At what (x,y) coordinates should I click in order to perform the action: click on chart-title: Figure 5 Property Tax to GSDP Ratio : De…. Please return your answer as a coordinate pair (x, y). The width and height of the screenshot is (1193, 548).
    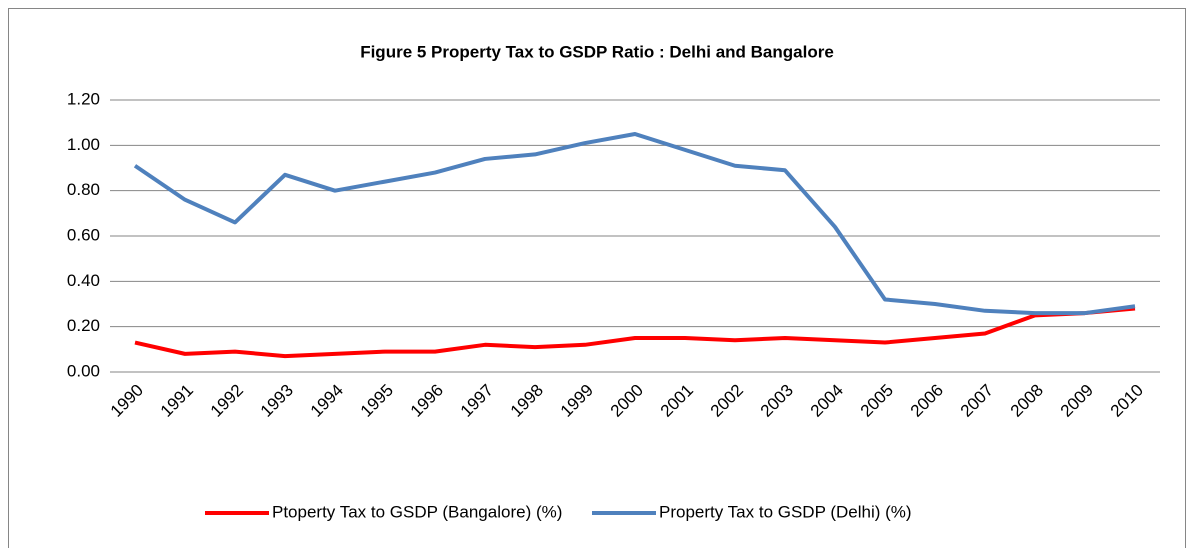
    Looking at the image, I should click on (597, 51).